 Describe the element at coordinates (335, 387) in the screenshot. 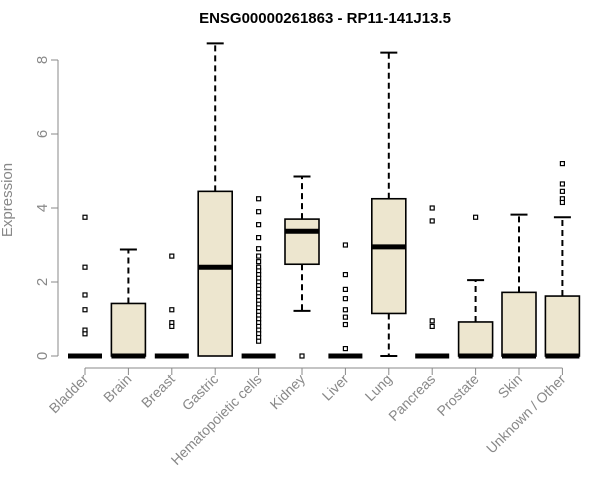

I see `category-label: Liver` at that location.